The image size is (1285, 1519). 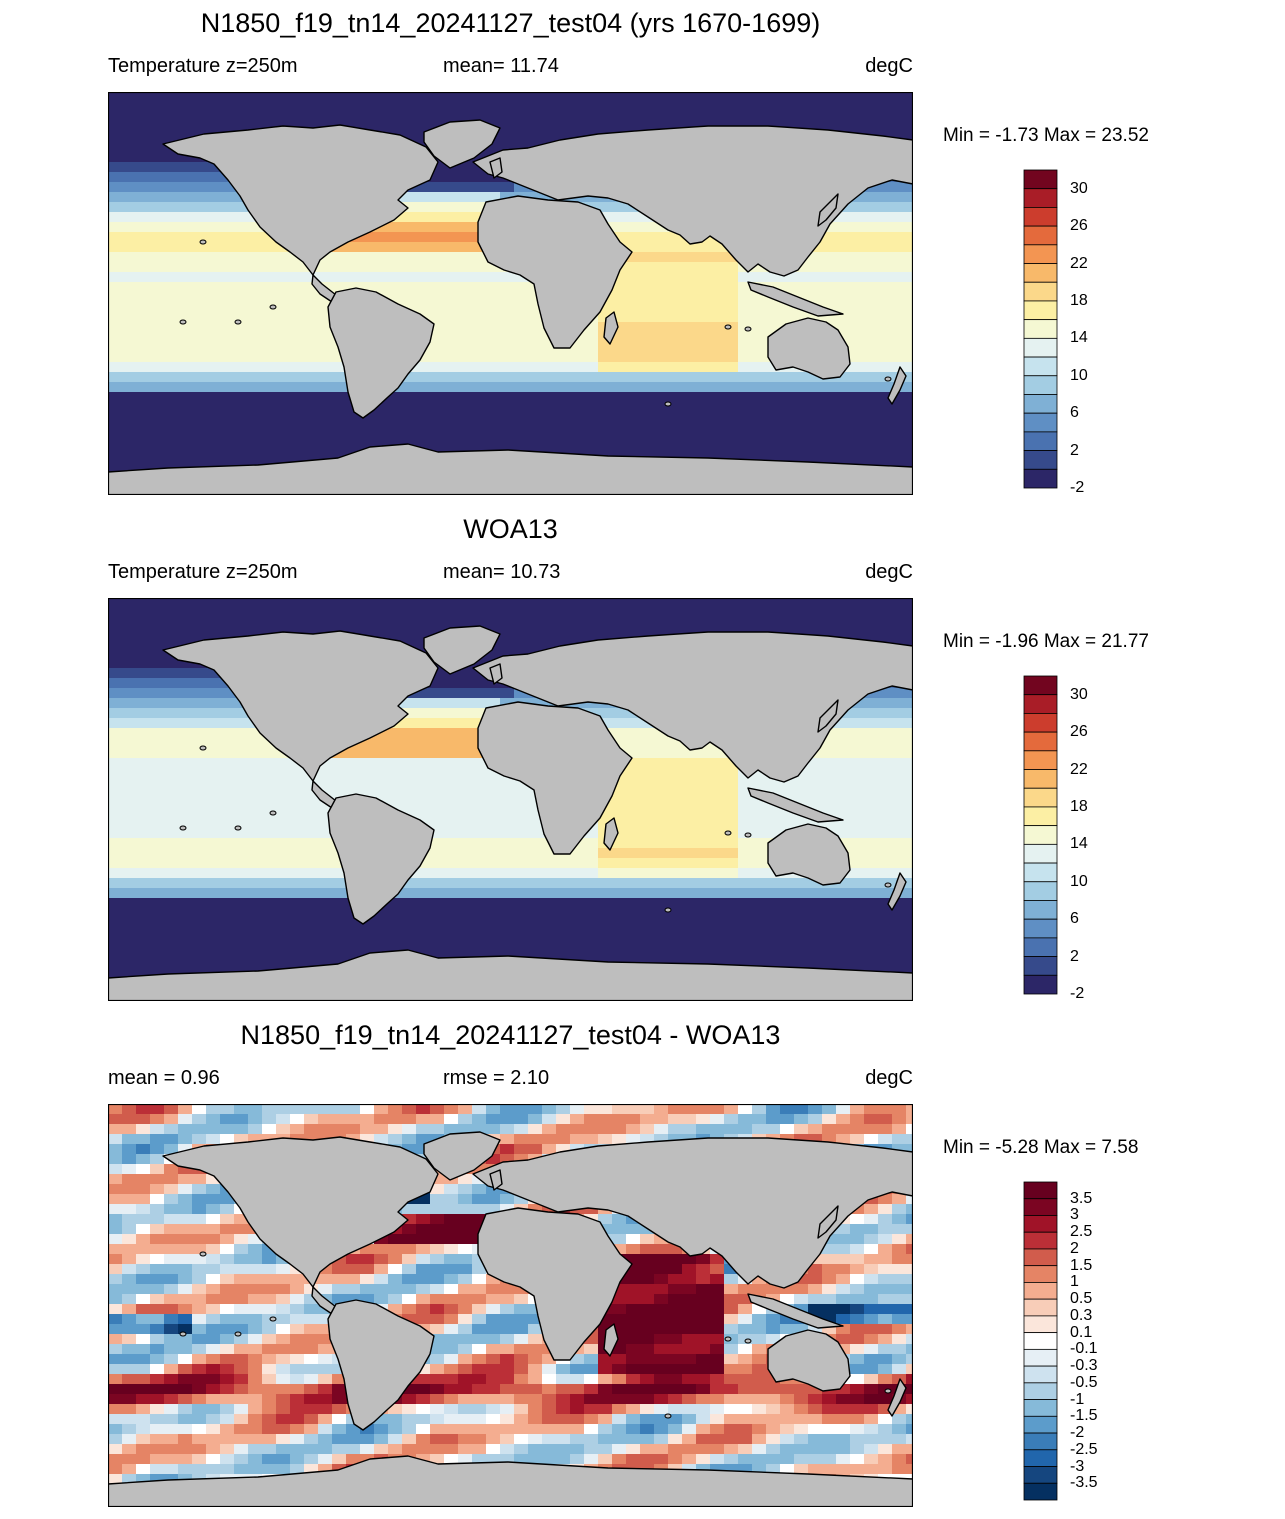 What do you see at coordinates (1081, 1315) in the screenshot?
I see `colorbar-label: 0.3` at bounding box center [1081, 1315].